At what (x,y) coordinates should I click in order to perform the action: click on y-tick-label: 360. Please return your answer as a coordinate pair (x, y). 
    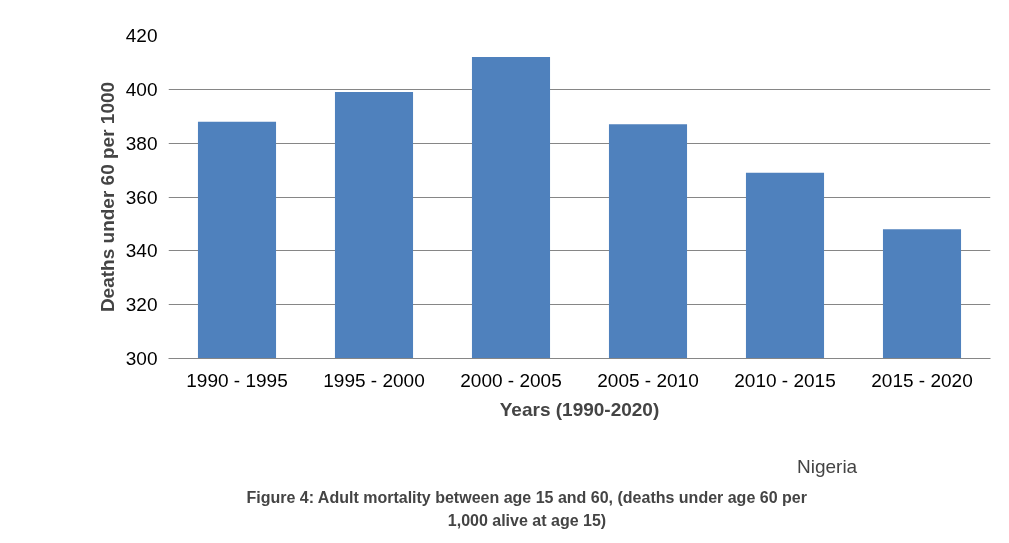
    Looking at the image, I should click on (141, 197).